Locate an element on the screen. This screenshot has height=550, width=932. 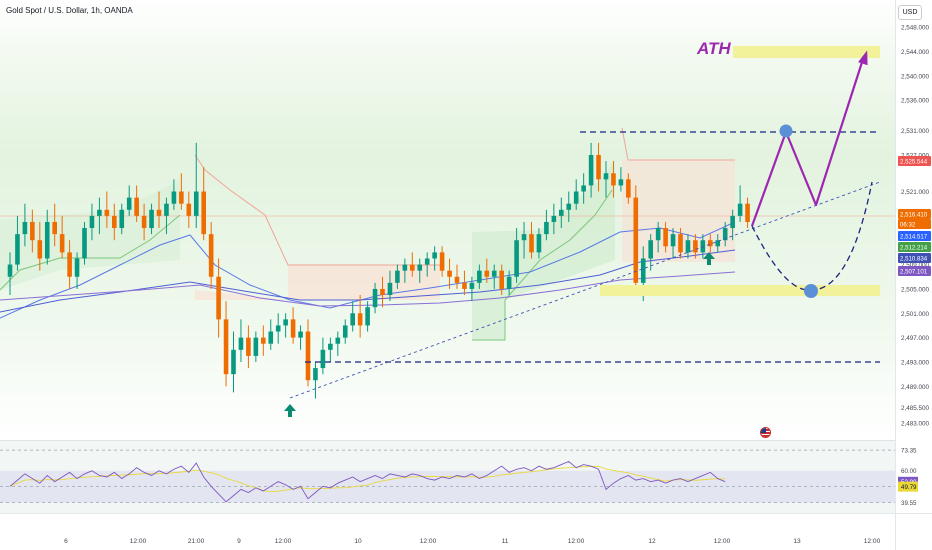
price-label: 2,510.834 is located at coordinates (914, 258).